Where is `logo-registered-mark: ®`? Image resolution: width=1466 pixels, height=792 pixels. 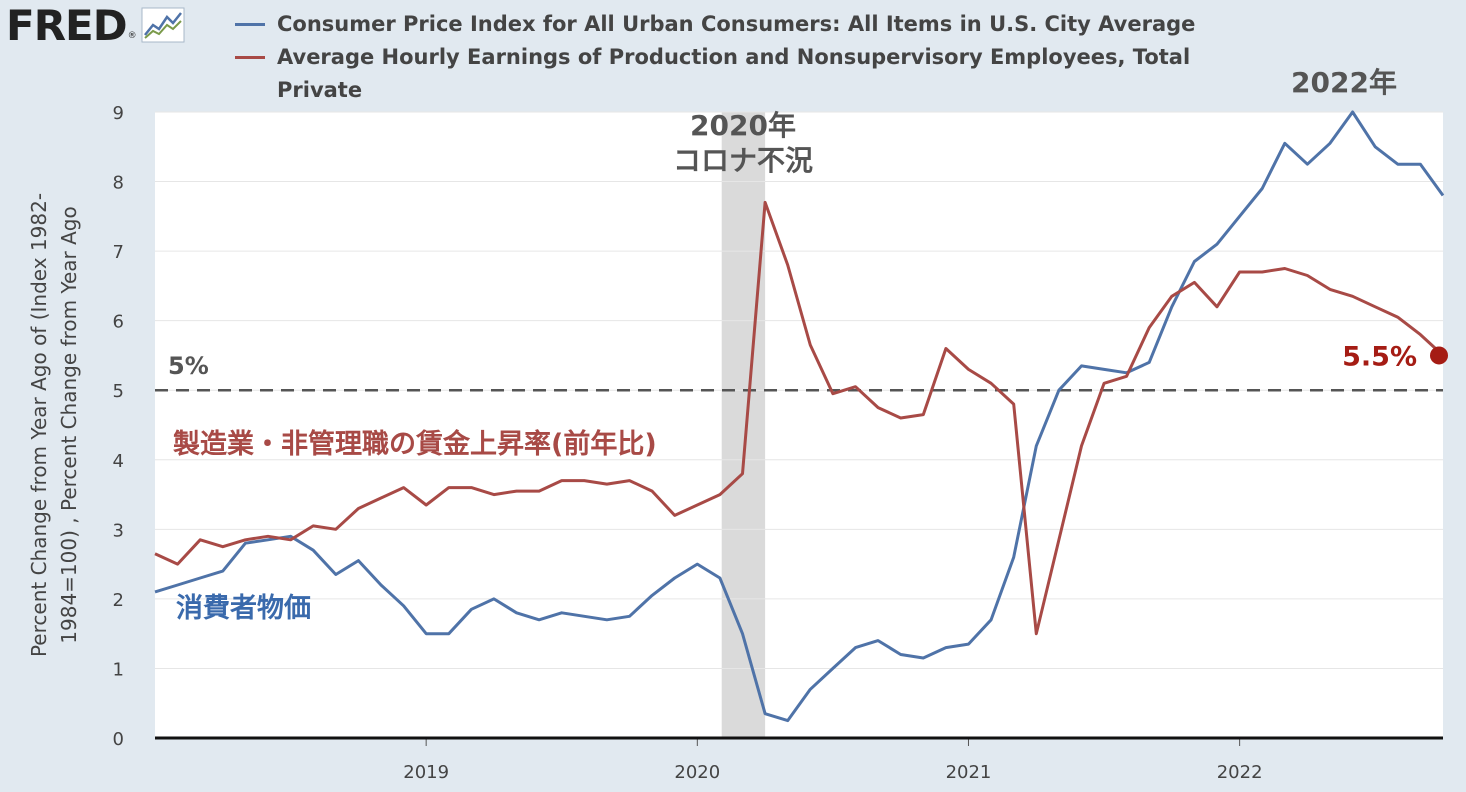 logo-registered-mark: ® is located at coordinates (132, 36).